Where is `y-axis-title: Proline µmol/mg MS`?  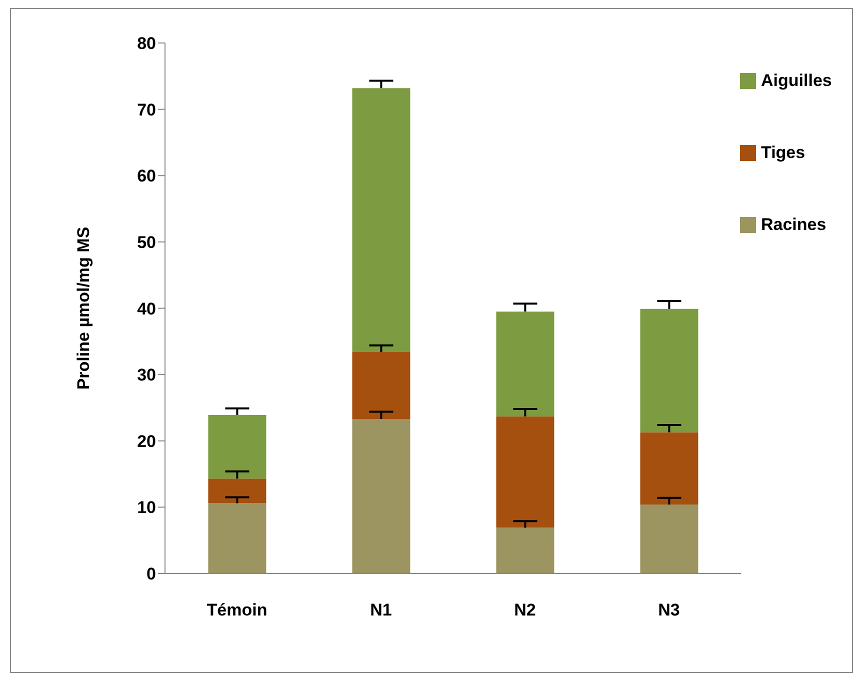 y-axis-title: Proline µmol/mg MS is located at coordinates (84, 308).